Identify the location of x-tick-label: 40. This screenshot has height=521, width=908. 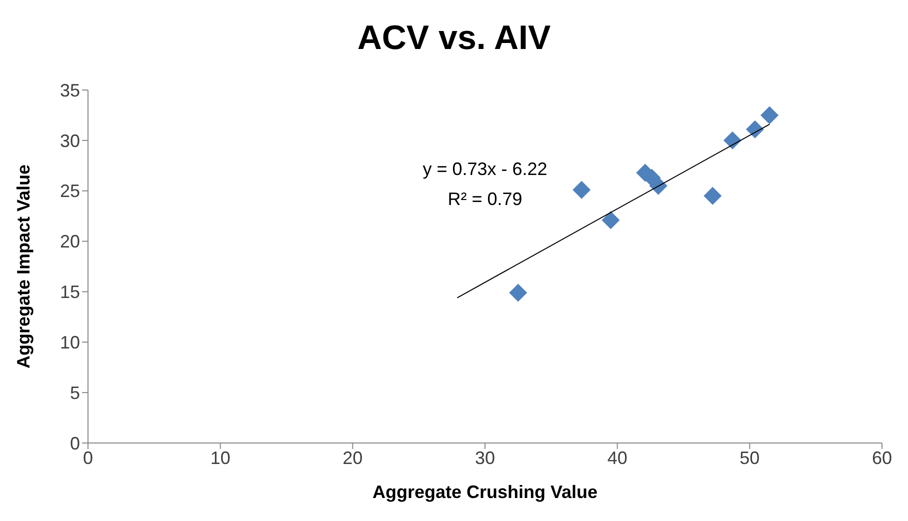
(617, 458).